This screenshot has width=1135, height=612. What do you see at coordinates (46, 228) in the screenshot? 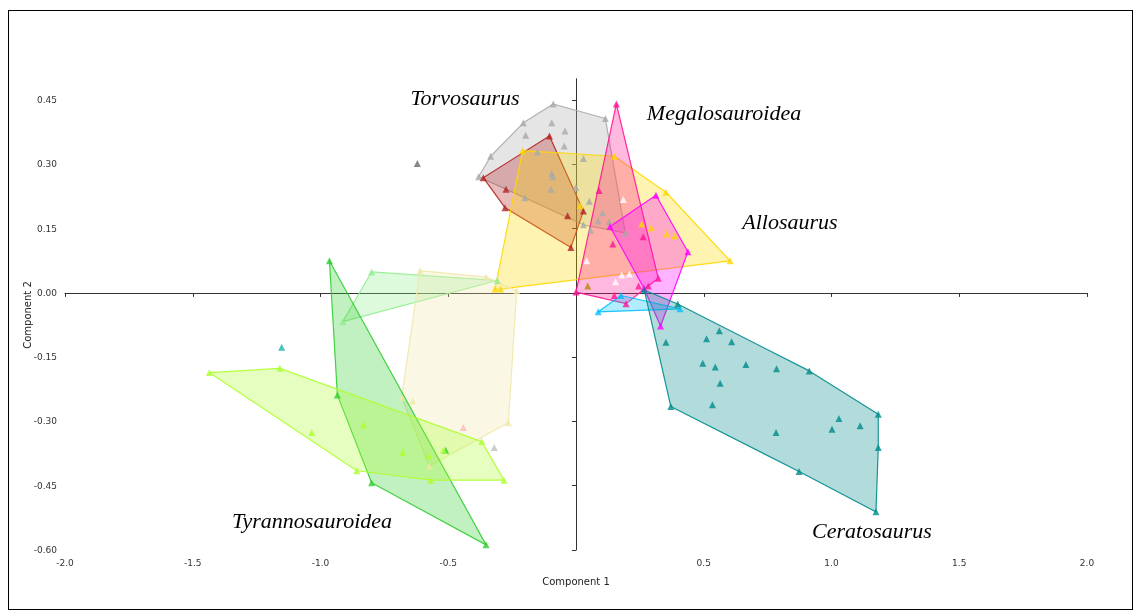
I see `y-tick-label: 0.15` at bounding box center [46, 228].